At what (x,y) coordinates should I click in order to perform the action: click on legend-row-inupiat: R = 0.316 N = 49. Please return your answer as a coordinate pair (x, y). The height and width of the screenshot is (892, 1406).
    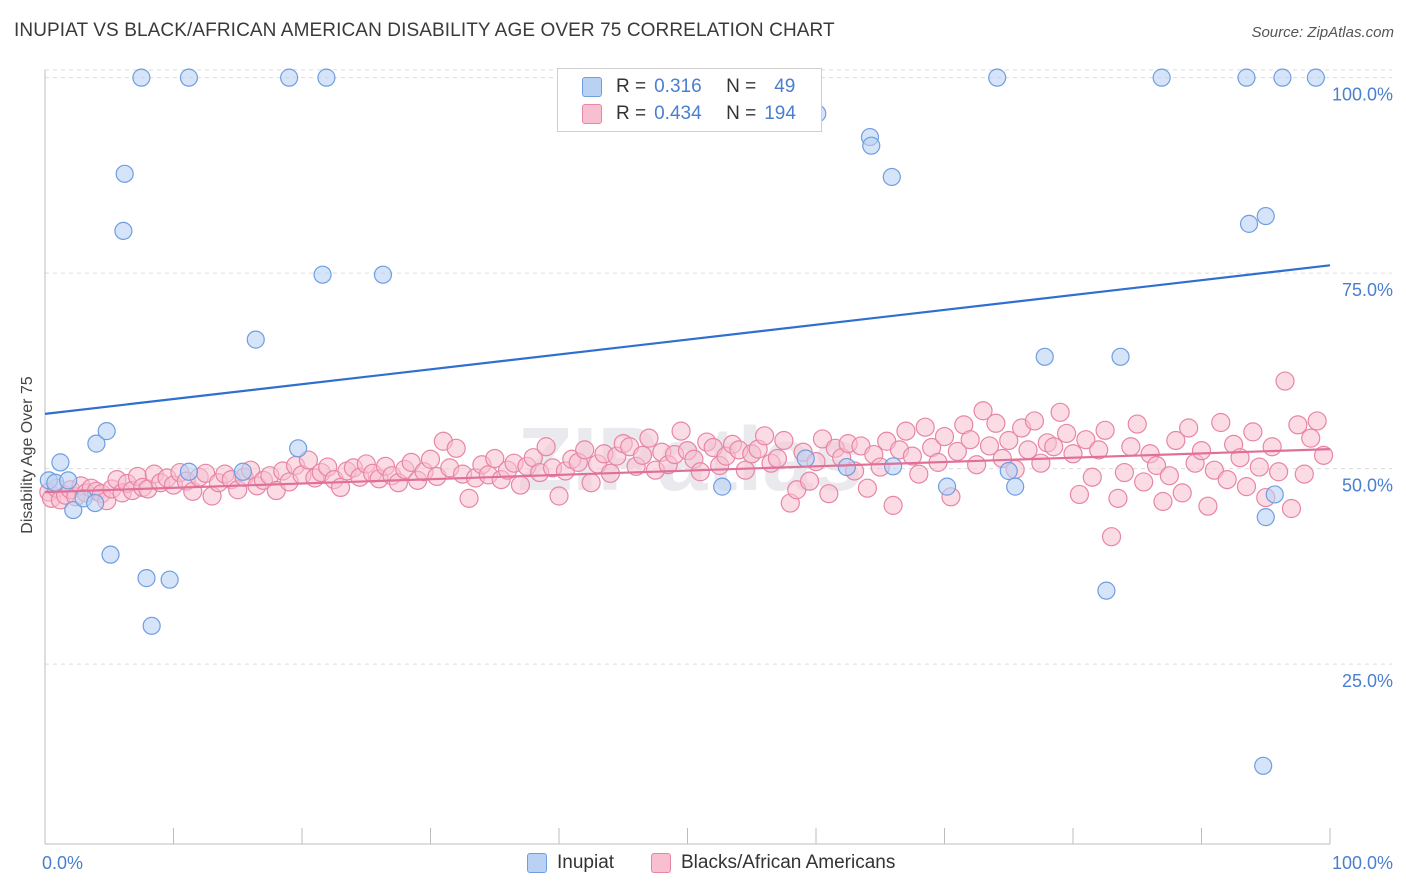
    Looking at the image, I should click on (688, 87).